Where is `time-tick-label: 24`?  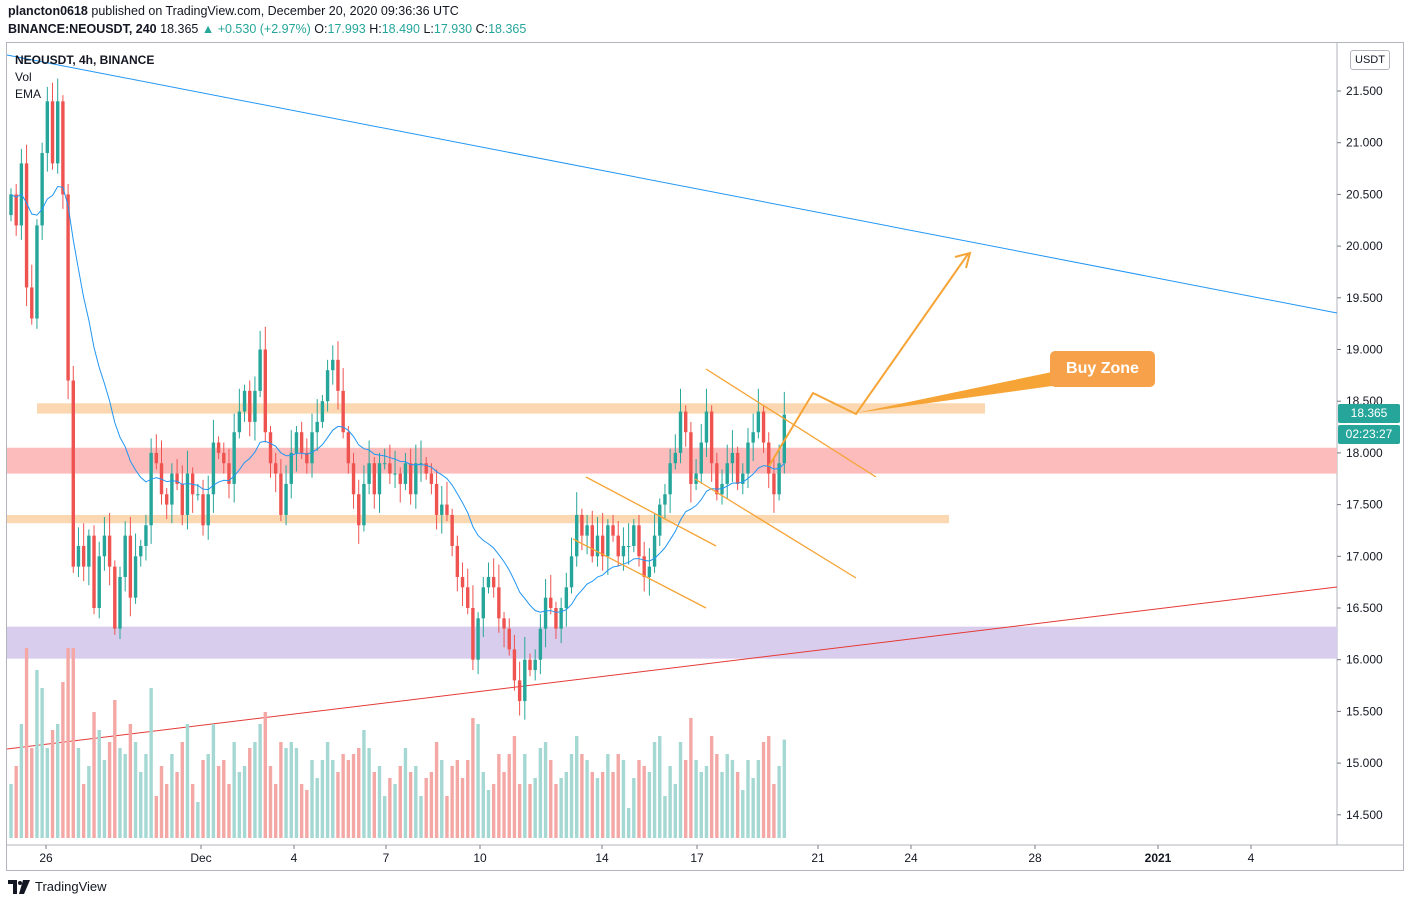
time-tick-label: 24 is located at coordinates (911, 858).